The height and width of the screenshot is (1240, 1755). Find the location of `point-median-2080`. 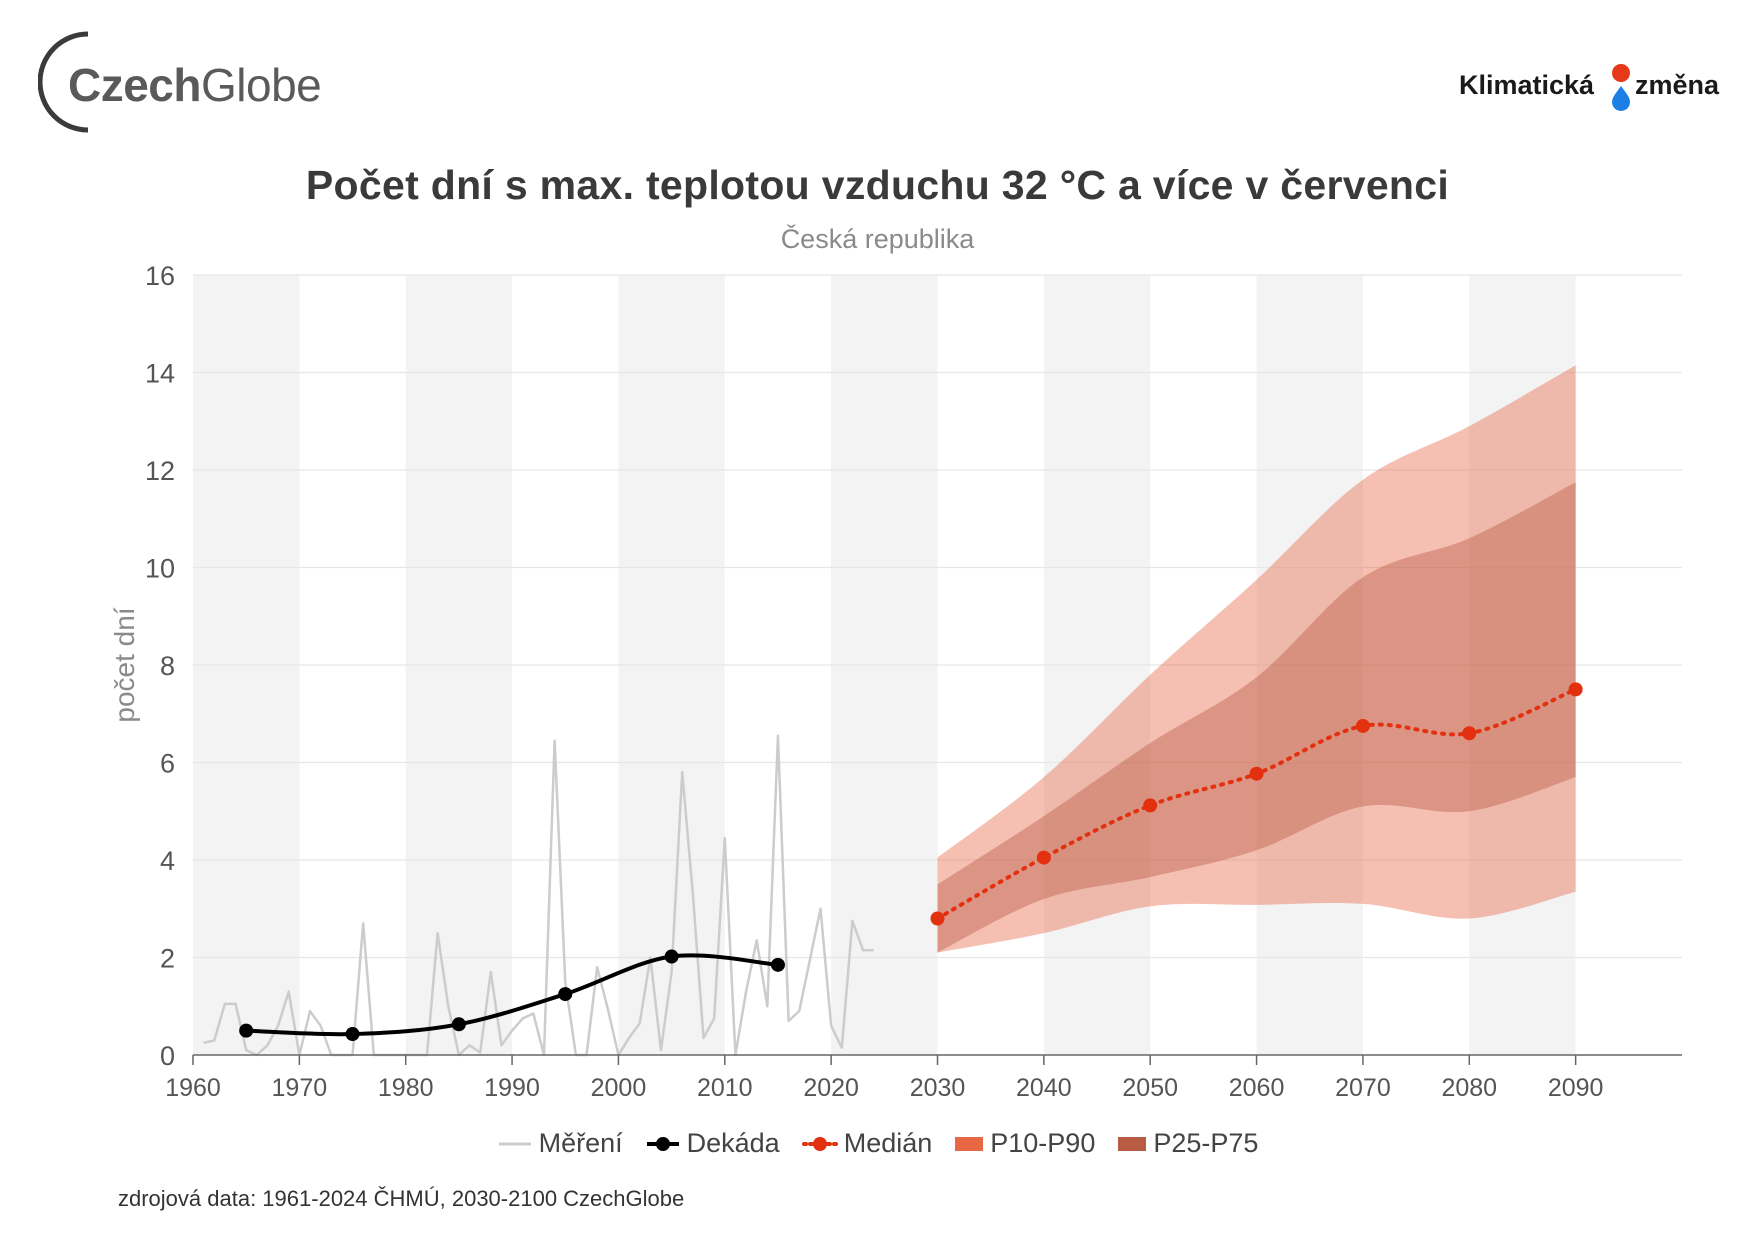

point-median-2080 is located at coordinates (1469, 733).